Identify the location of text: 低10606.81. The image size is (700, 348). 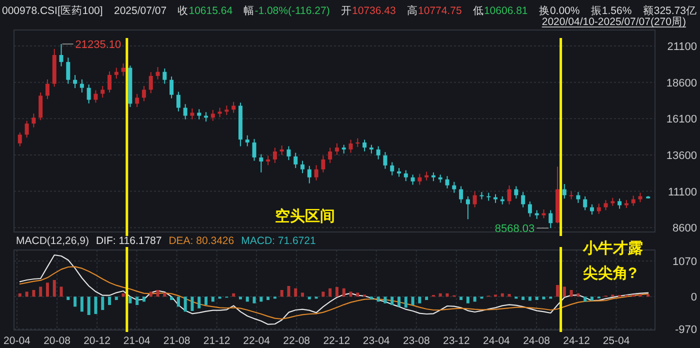
(500, 11).